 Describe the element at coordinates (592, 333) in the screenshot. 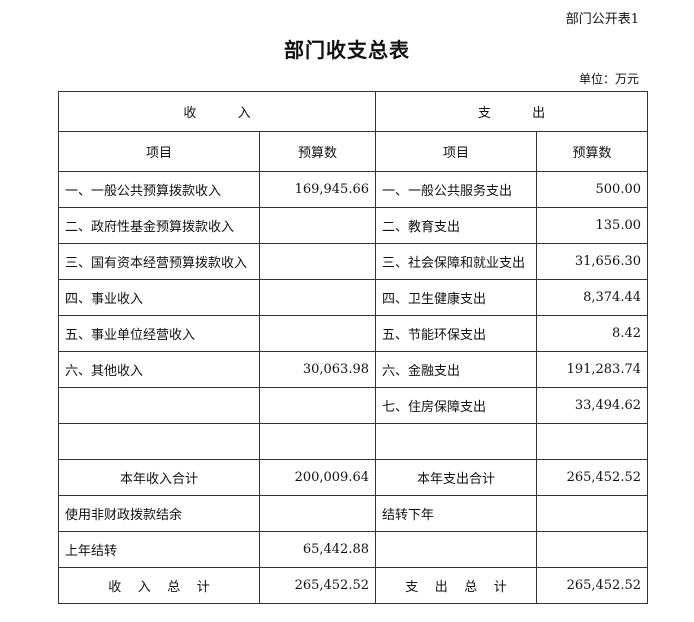

I see `expense-amount-cell: 8.42` at that location.